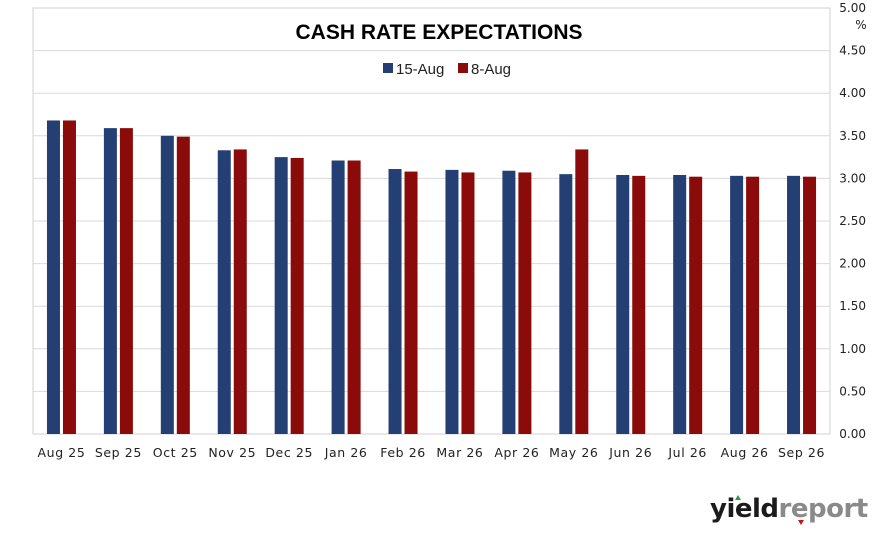  Describe the element at coordinates (289, 452) in the screenshot. I see `x-tick-label: Dec 25` at that location.